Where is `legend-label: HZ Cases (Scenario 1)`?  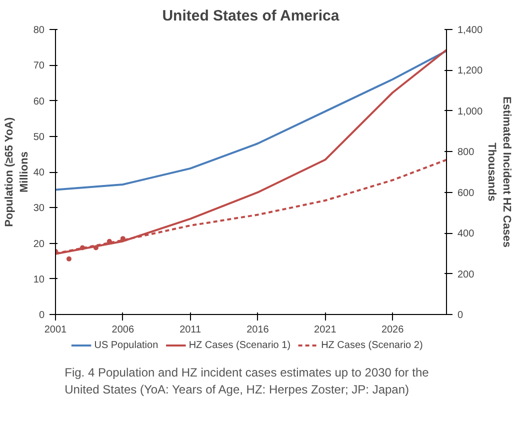 legend-label: HZ Cases (Scenario 1) is located at coordinates (239, 345).